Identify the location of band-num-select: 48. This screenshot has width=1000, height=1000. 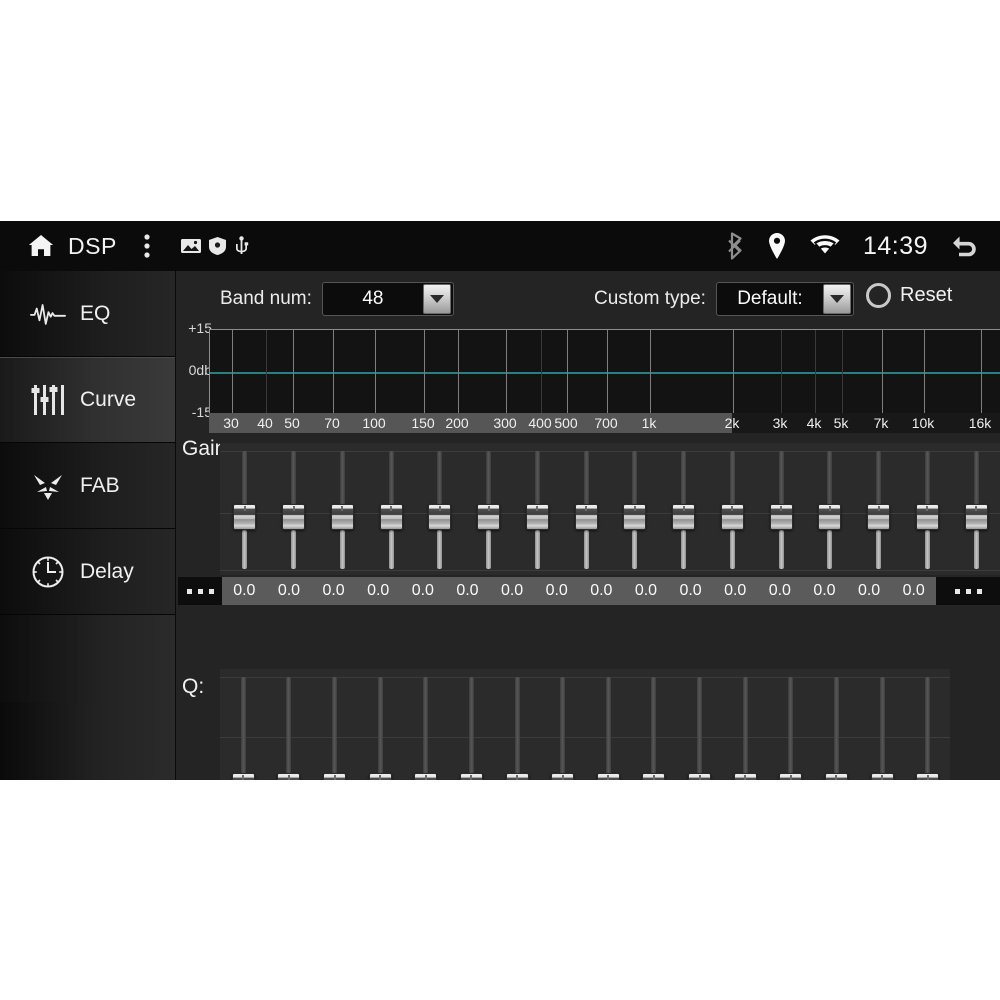
(387, 299).